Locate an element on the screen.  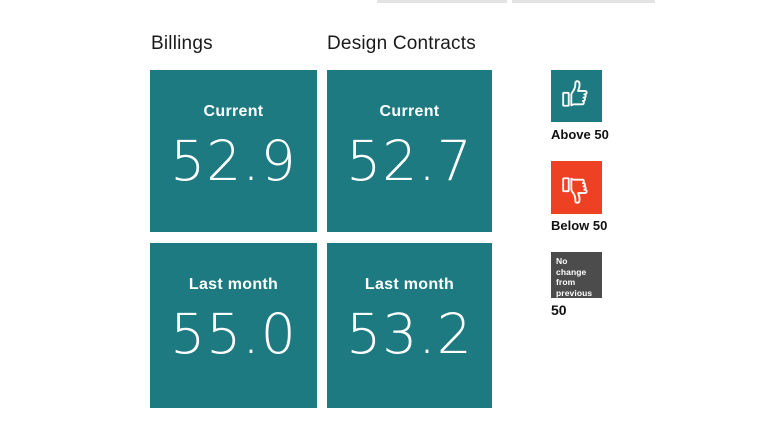
card-value: 52.9 is located at coordinates (233, 161).